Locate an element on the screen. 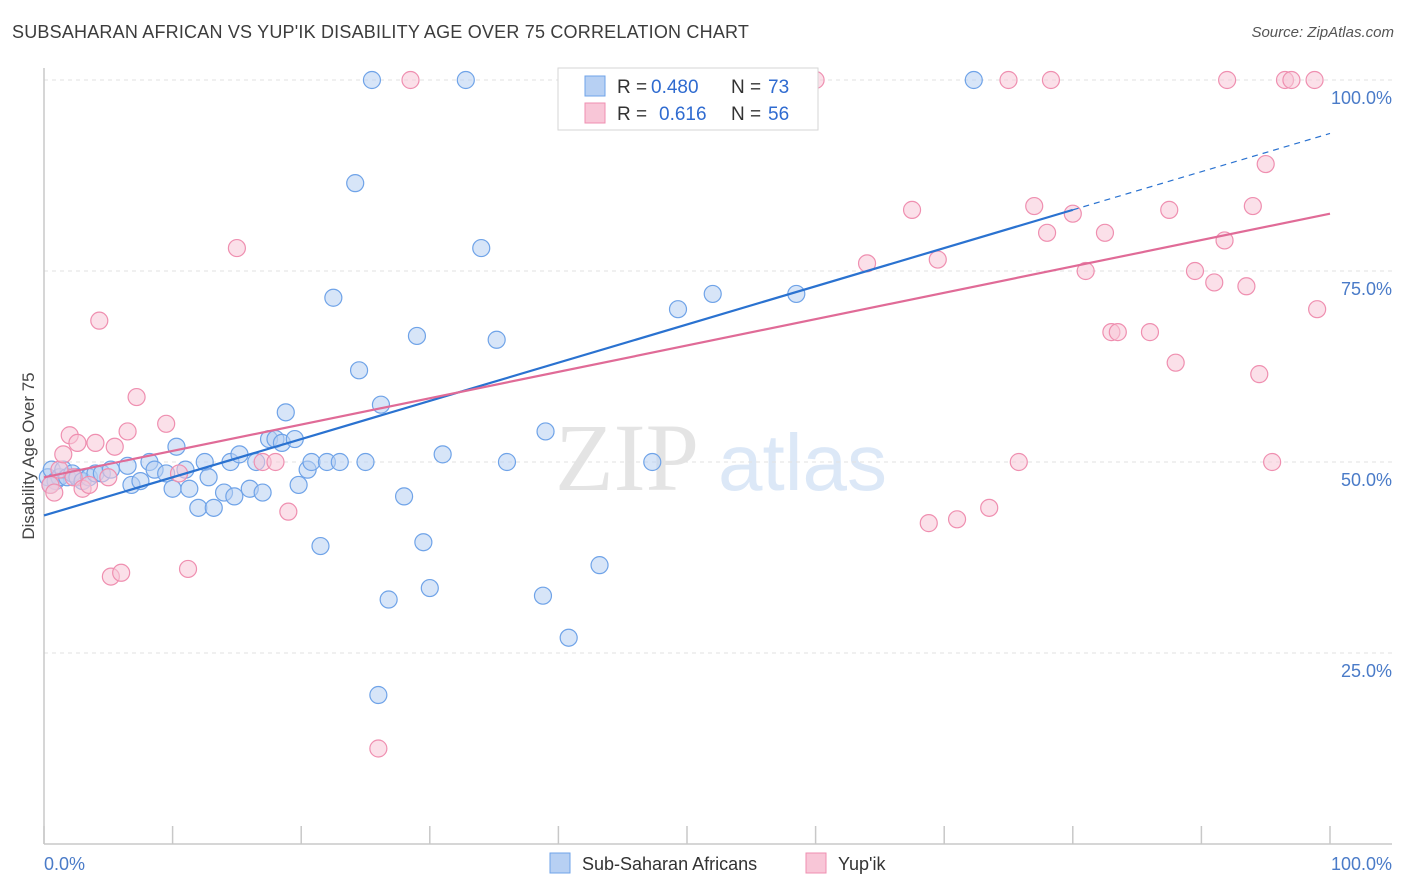 The width and height of the screenshot is (1406, 892). legend-swatch-yupik is located at coordinates (816, 863).